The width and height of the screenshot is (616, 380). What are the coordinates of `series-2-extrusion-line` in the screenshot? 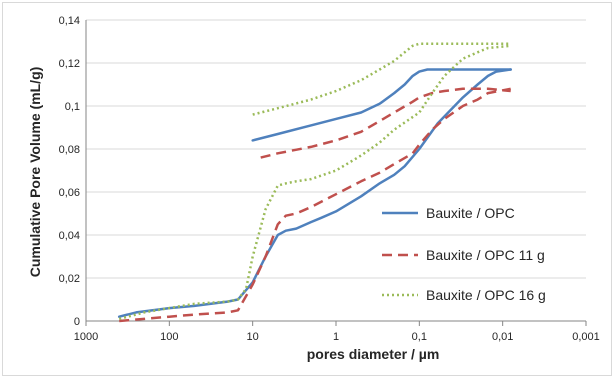 It's located at (385, 123).